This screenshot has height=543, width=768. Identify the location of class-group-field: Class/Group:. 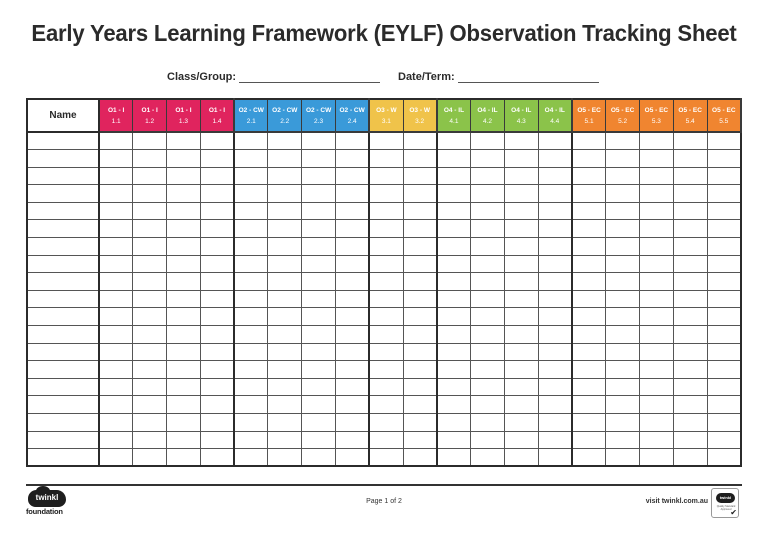
(274, 75).